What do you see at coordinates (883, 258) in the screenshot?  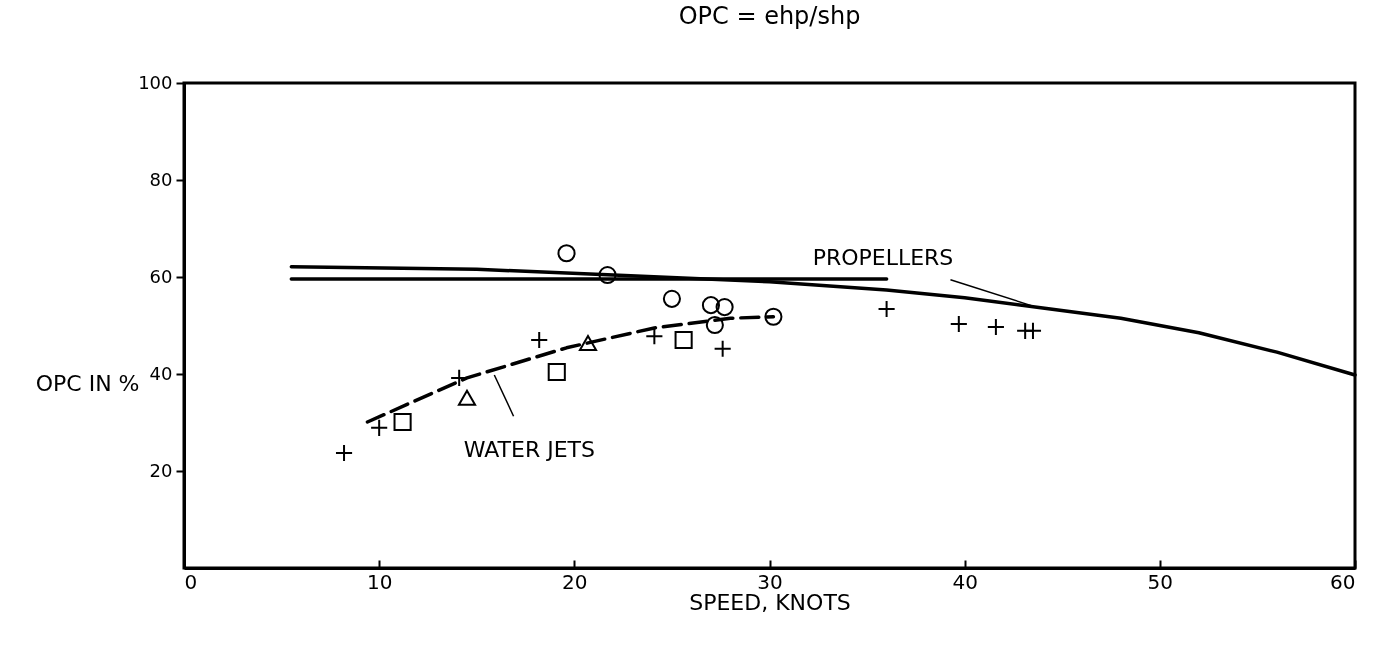 I see `annotation: PROPELLERS` at bounding box center [883, 258].